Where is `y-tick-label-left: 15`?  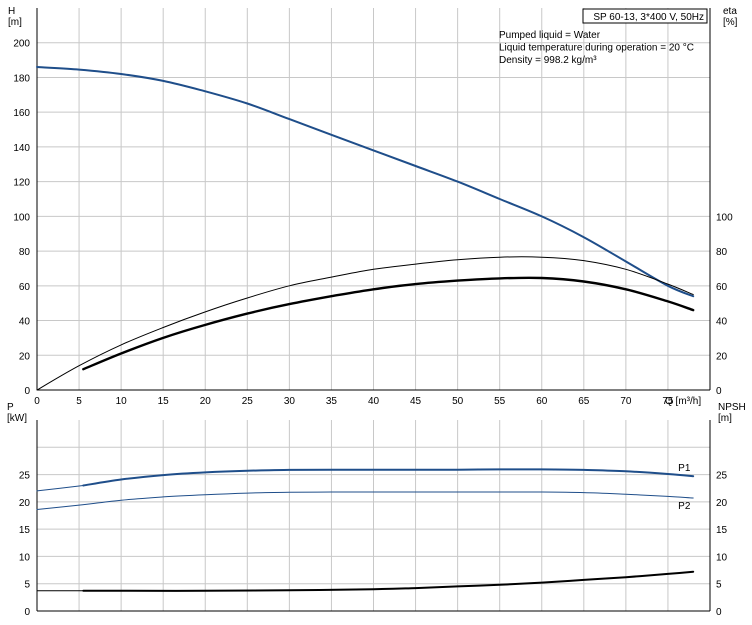
y-tick-label-left: 15 is located at coordinates (25, 530).